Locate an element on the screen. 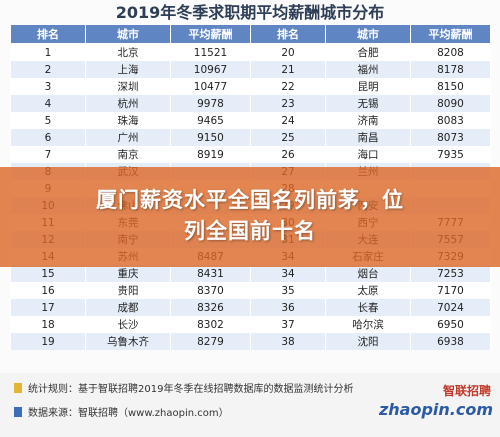  cell-rank: 2 is located at coordinates (48, 69).